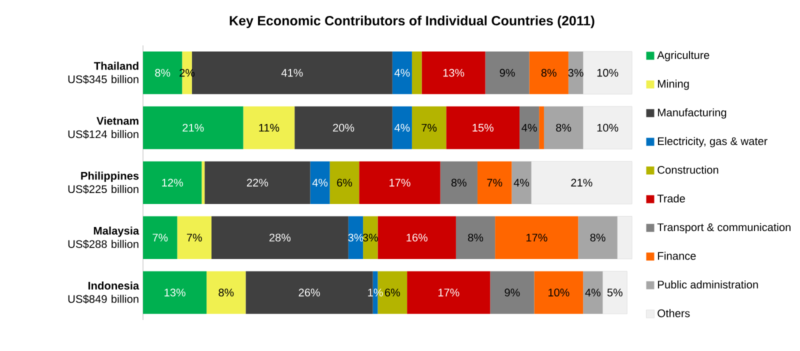  I want to click on legend-label: Mining, so click(673, 85).